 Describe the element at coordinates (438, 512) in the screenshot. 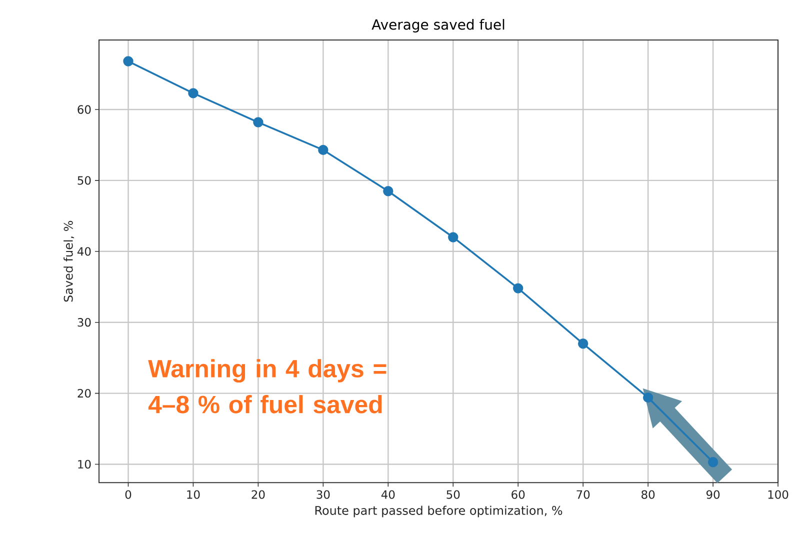

I see `x-axis-title: Route part passed before optimization, %` at that location.